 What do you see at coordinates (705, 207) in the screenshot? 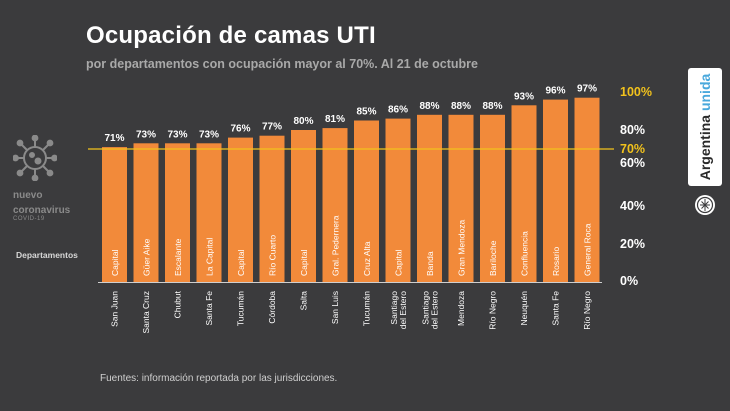
I see `national-seal-icon` at bounding box center [705, 207].